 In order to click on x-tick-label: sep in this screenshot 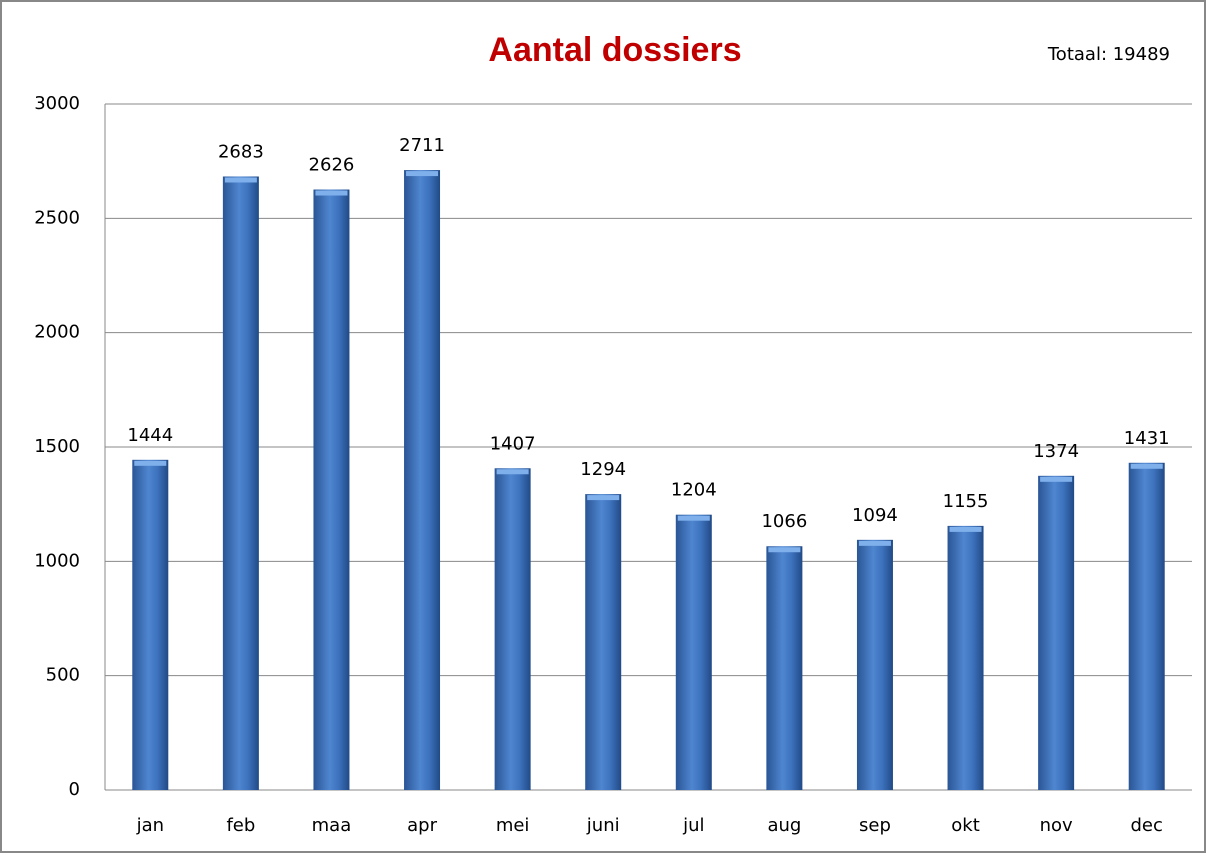, I will do `click(875, 825)`.